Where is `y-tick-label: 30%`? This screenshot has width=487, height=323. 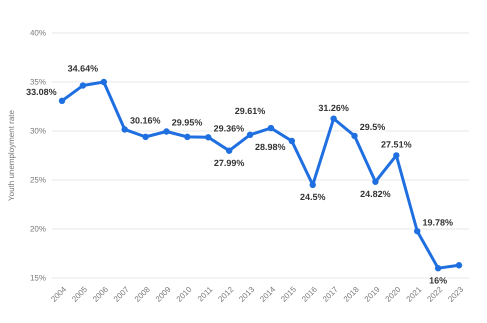 y-tick-label: 30% is located at coordinates (38, 131).